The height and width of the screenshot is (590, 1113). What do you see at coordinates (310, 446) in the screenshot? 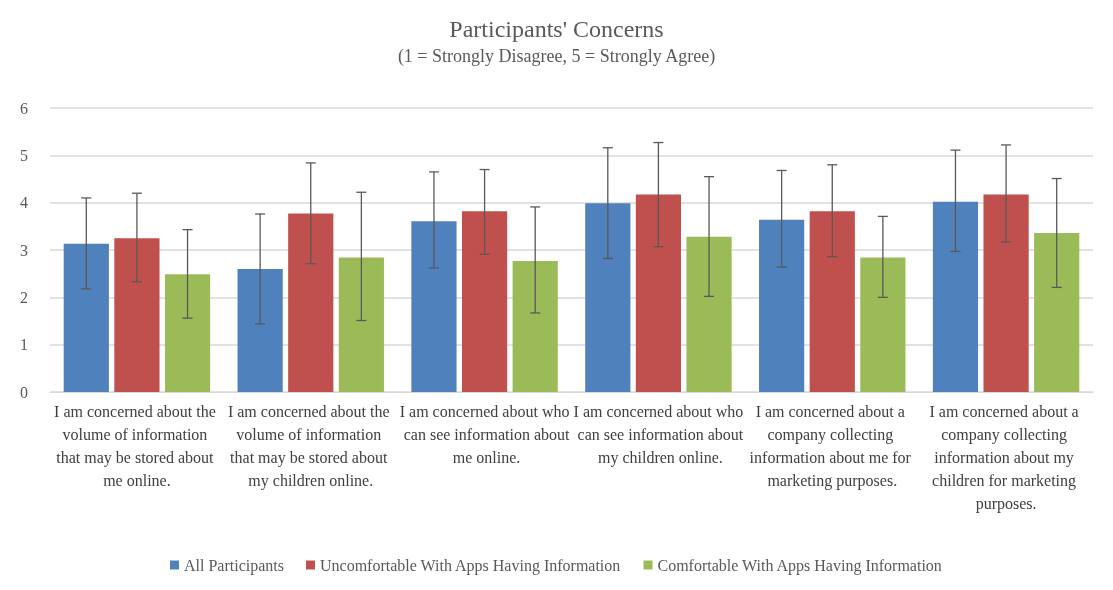
I see `x-tick-label: I am concerned about the volume of information that may be stored about my children online.` at bounding box center [310, 446].